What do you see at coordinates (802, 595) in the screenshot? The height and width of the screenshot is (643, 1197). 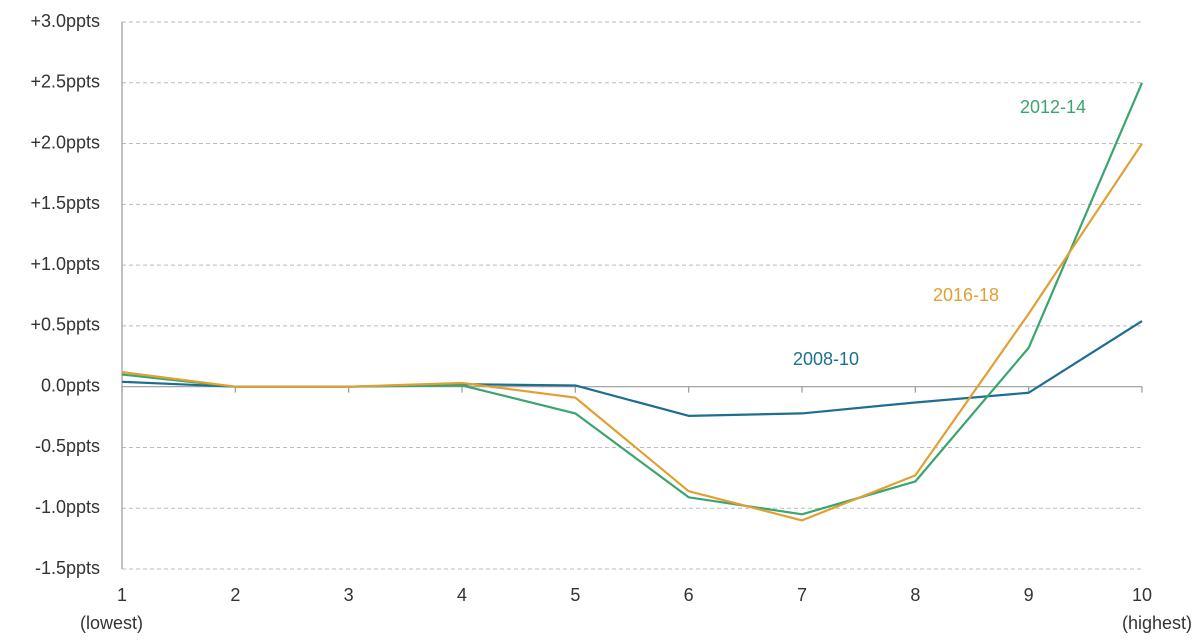 I see `x-tick-label: 7` at bounding box center [802, 595].